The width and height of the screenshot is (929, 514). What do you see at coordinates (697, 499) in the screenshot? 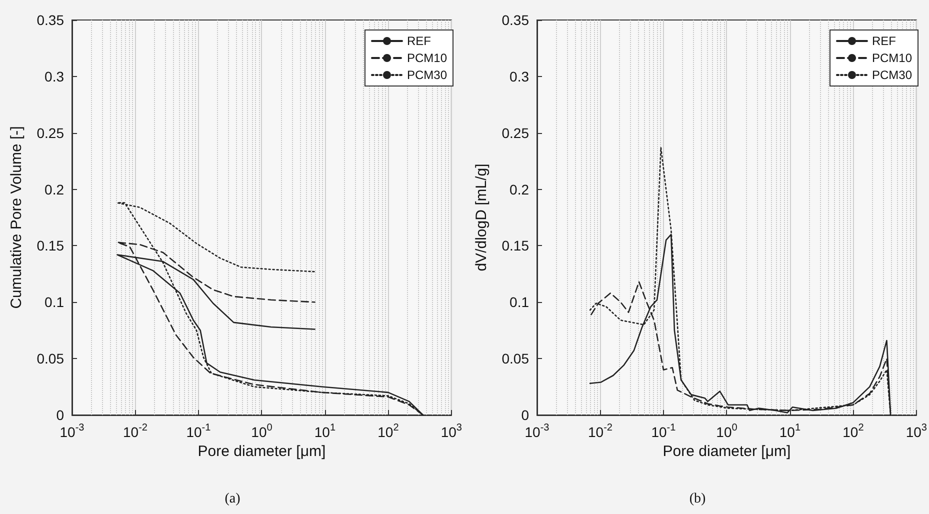
I see `text: (b)` at bounding box center [697, 499].